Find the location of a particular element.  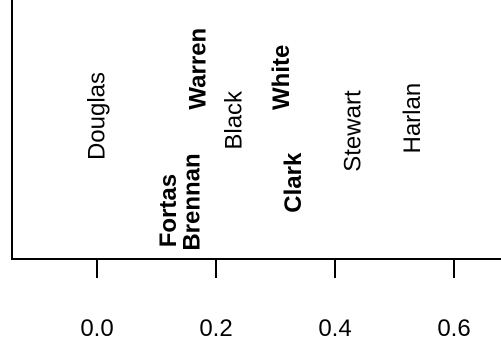

point-label-stewart: Stewart is located at coordinates (352, 131).